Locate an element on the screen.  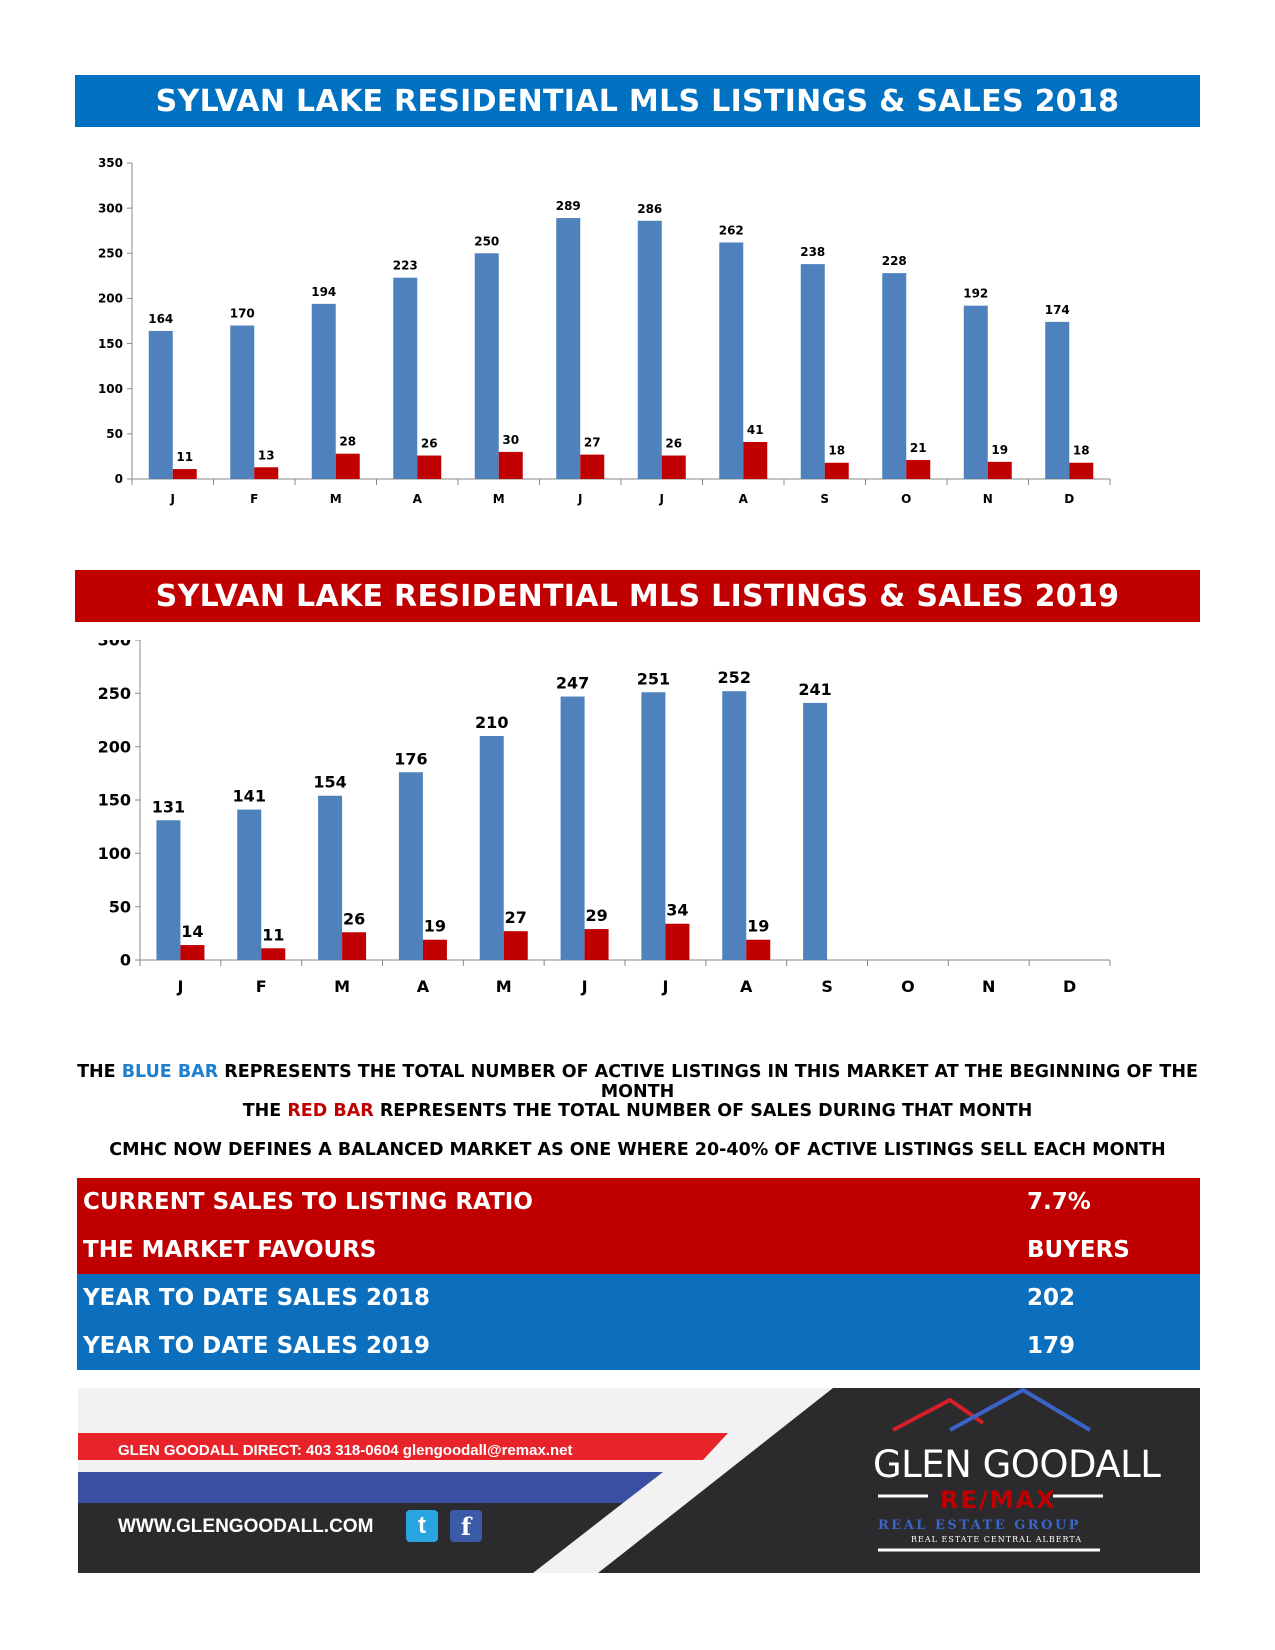
c0-listing-label: 164 is located at coordinates (160, 319).